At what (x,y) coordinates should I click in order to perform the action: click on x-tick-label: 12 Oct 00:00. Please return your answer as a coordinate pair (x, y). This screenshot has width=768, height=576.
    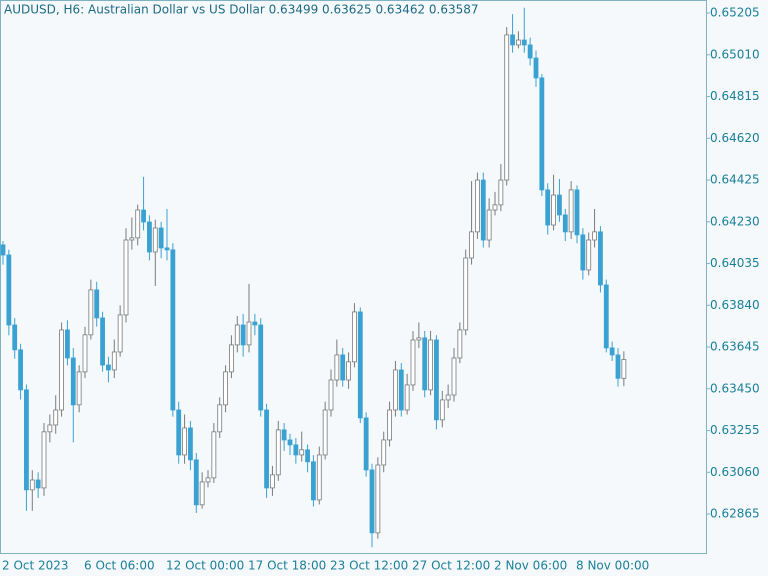
    Looking at the image, I should click on (205, 566).